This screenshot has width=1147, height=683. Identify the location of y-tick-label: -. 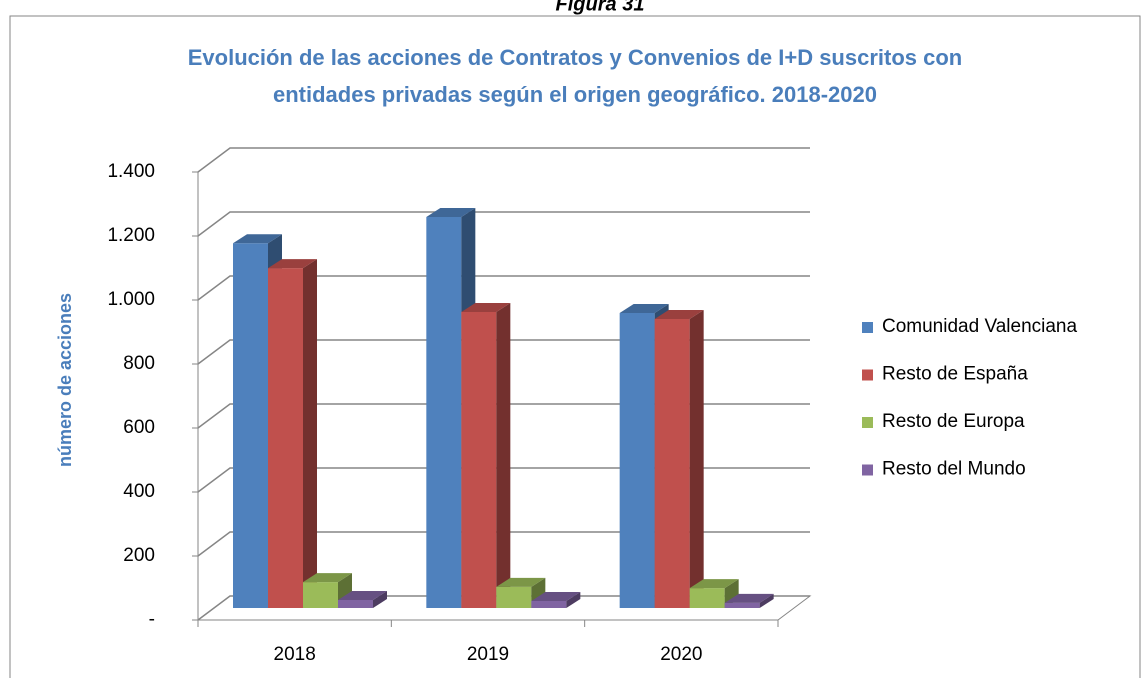
(152, 619).